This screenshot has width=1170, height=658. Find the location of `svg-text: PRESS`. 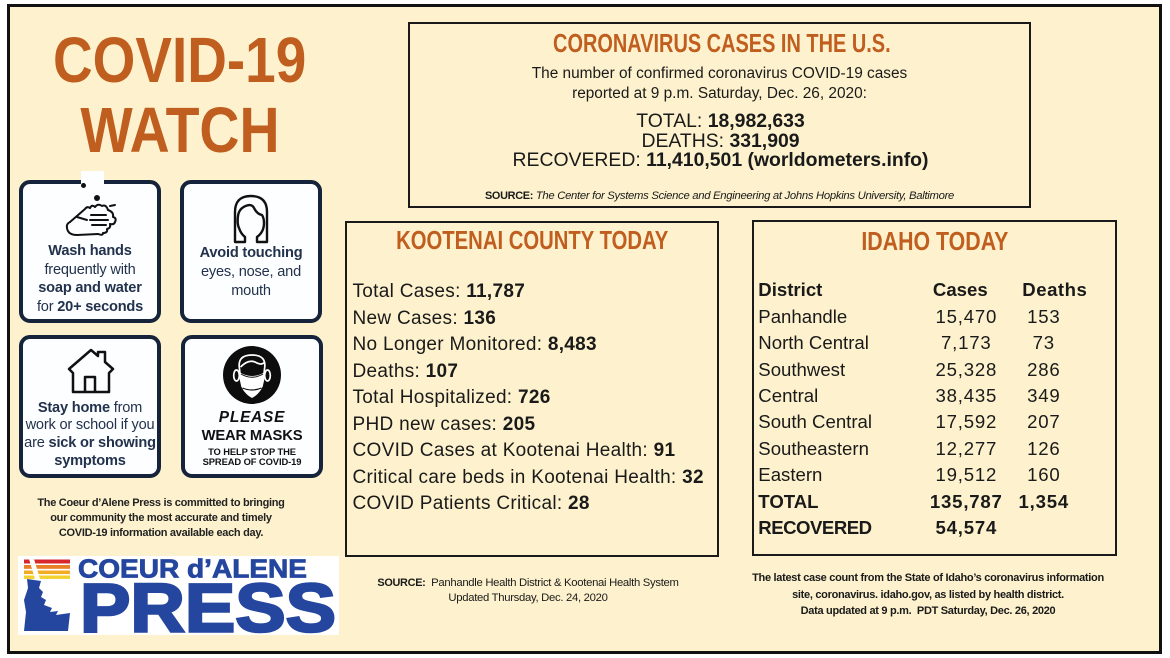

svg-text: PRESS is located at coordinates (208, 602).